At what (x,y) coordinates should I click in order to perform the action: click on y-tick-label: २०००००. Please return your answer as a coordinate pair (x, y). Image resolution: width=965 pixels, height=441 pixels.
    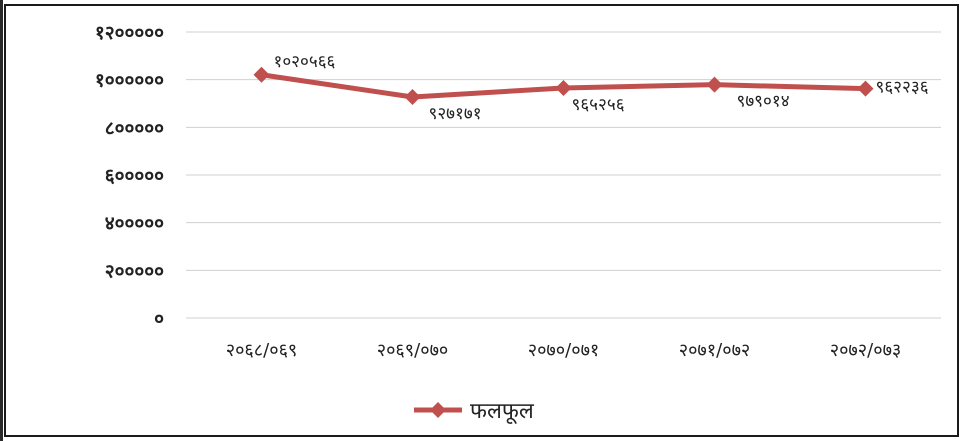
    Looking at the image, I should click on (134, 271).